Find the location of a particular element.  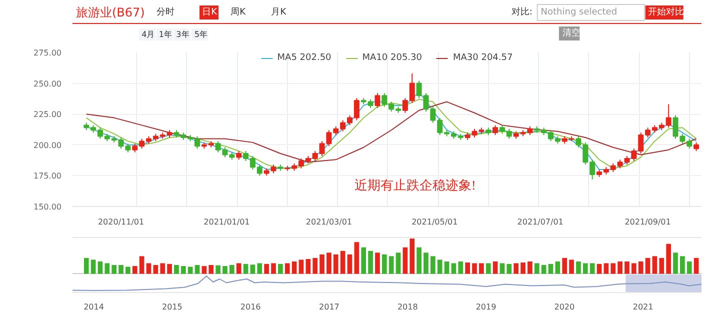

text: 开始对比 is located at coordinates (666, 12).